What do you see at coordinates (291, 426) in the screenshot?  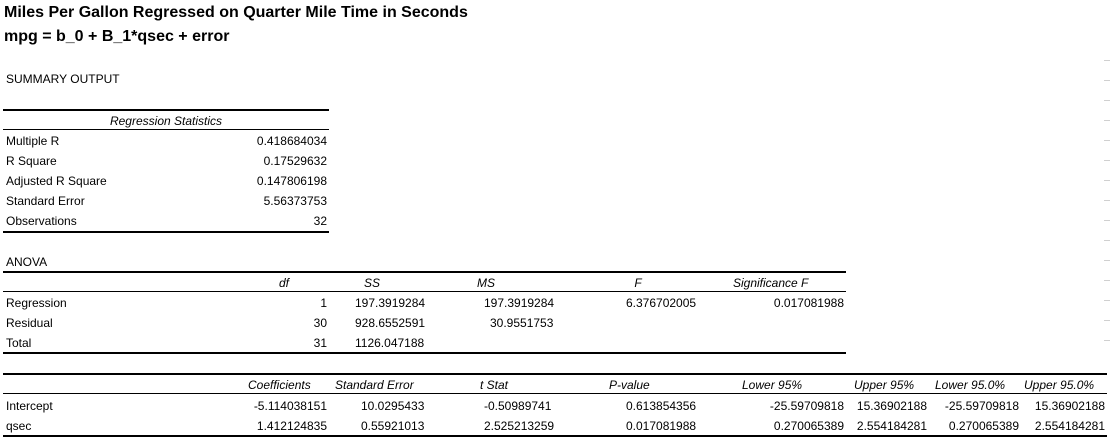 I see `coef-value: 1.412124835` at bounding box center [291, 426].